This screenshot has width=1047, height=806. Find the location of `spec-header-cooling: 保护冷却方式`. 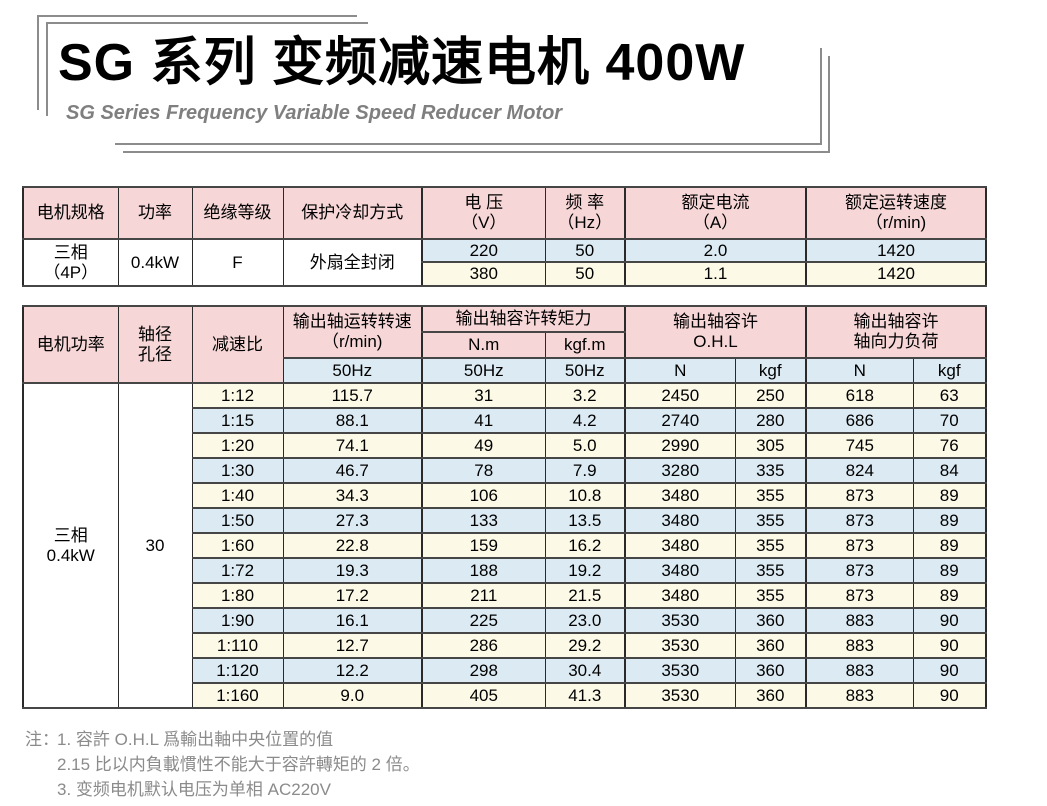

spec-header-cooling: 保护冷却方式 is located at coordinates (352, 213).